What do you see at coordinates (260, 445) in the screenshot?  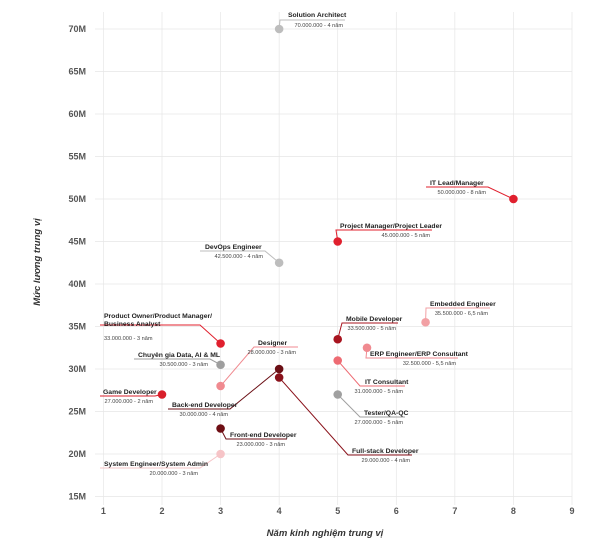 I see `point-detail: 23.000.000 - 3 năm` at bounding box center [260, 445].